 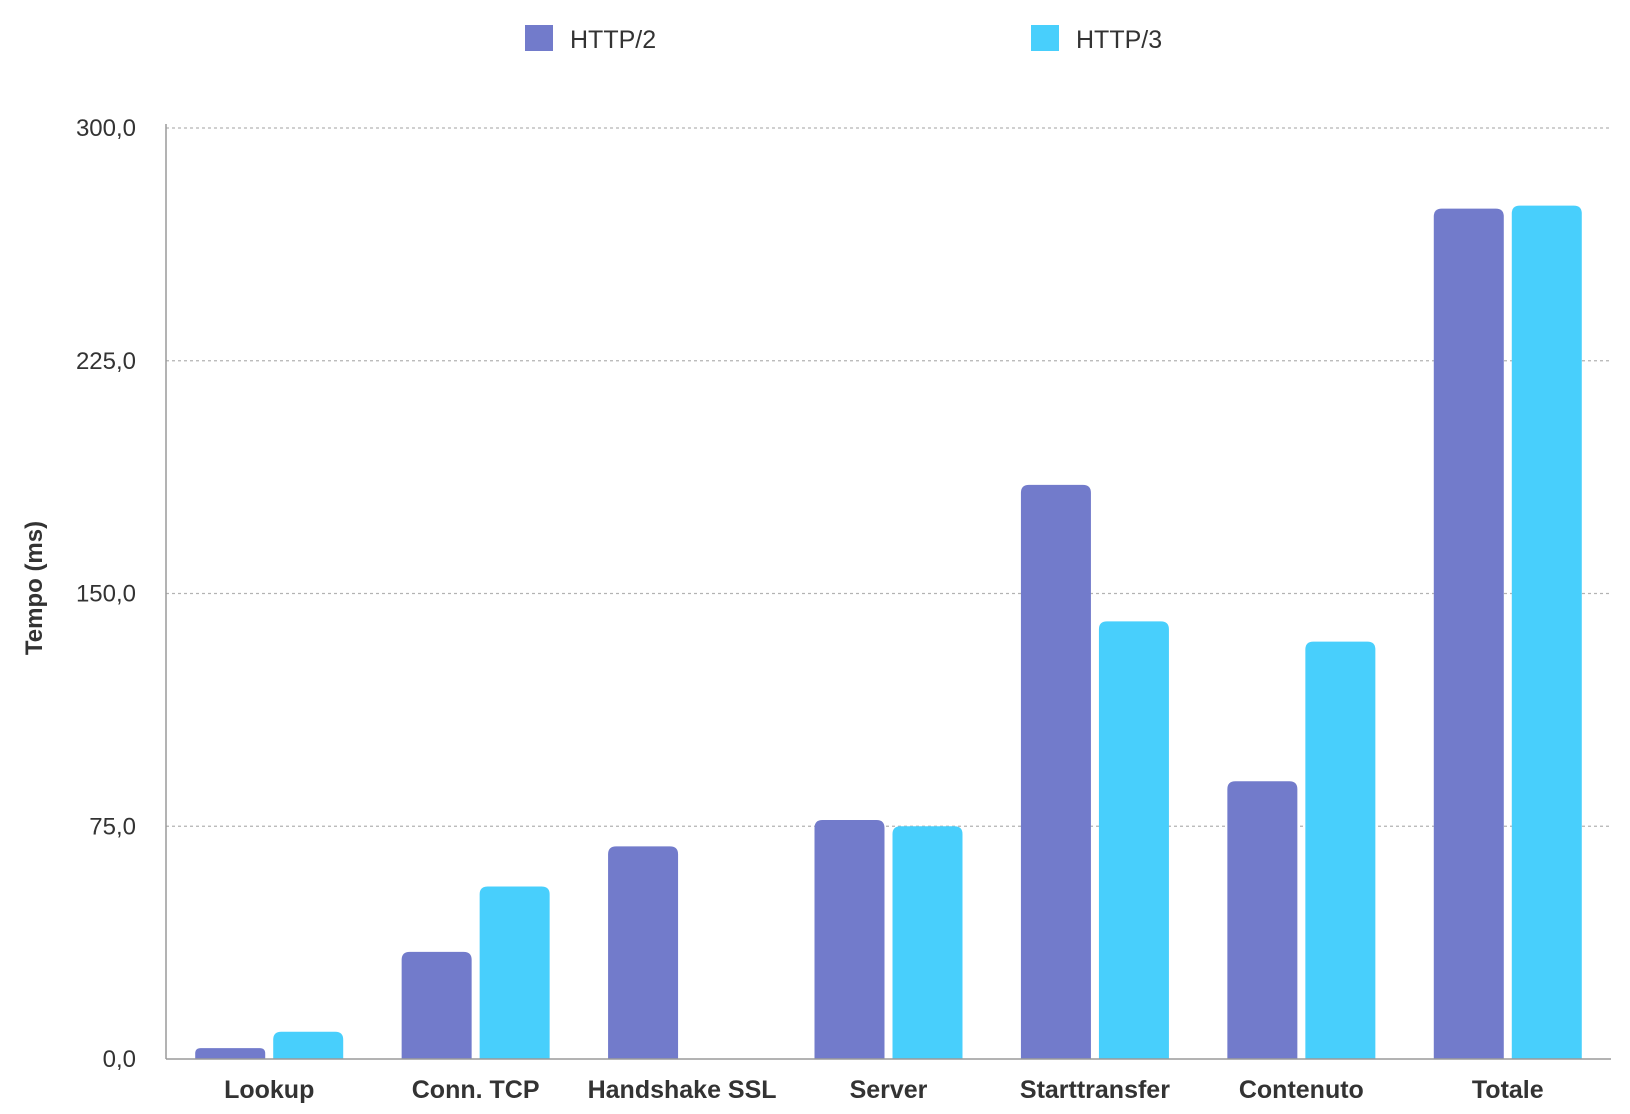 I want to click on y-tick-label: 150,0, so click(x=106, y=594).